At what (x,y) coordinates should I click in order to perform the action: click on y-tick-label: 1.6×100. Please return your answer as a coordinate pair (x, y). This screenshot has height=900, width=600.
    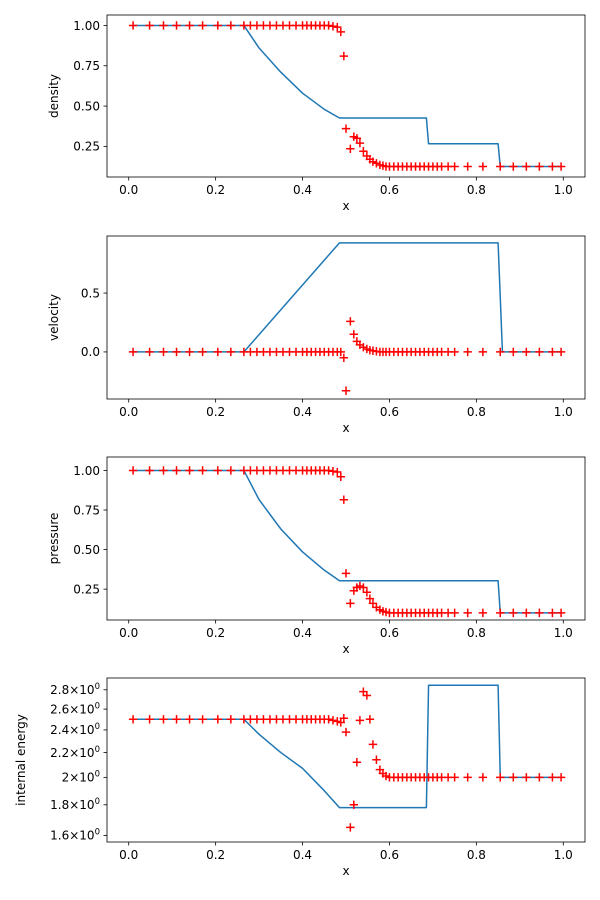
    Looking at the image, I should click on (75, 835).